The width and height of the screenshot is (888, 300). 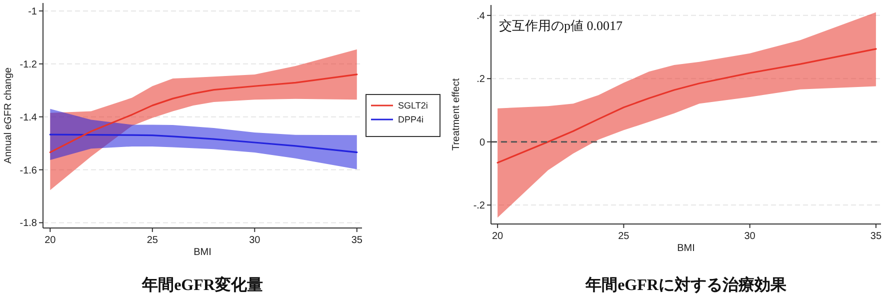 What do you see at coordinates (29, 118) in the screenshot?
I see `y-tick-label: -1.4` at bounding box center [29, 118].